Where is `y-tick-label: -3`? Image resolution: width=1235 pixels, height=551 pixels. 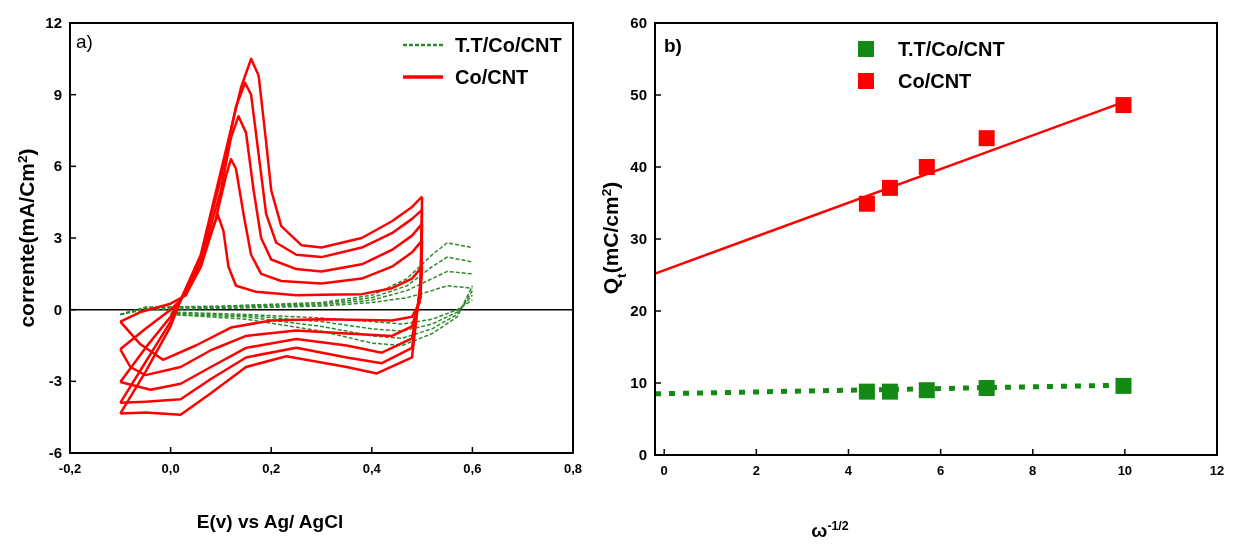
y-tick-label: -3 is located at coordinates (55, 381).